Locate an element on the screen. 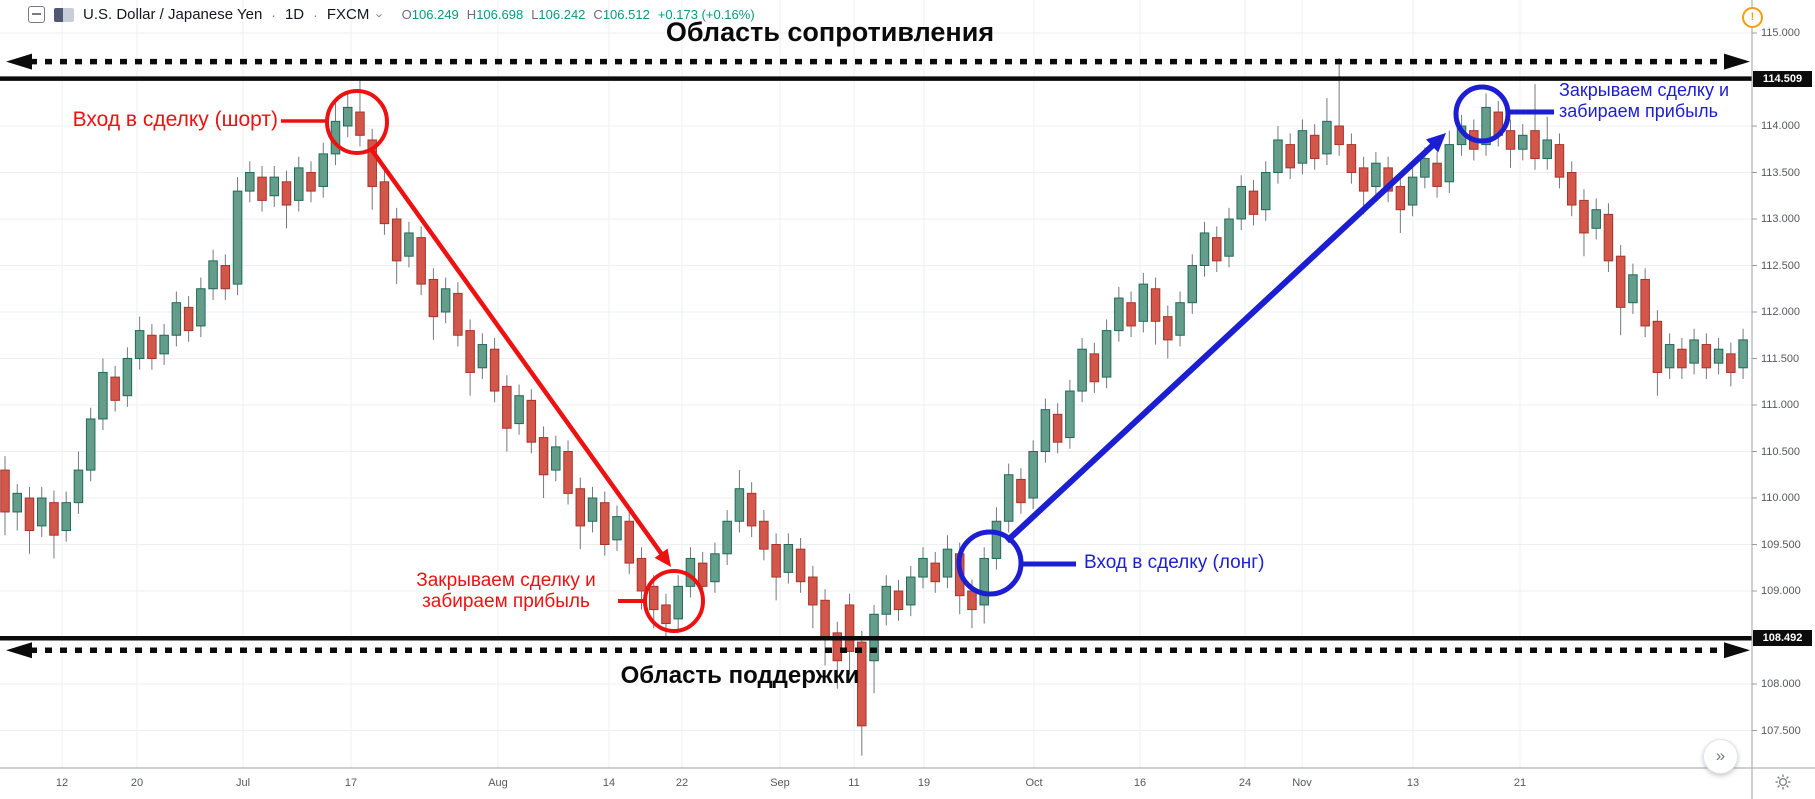  short-trade-arrowhead is located at coordinates (662, 557).